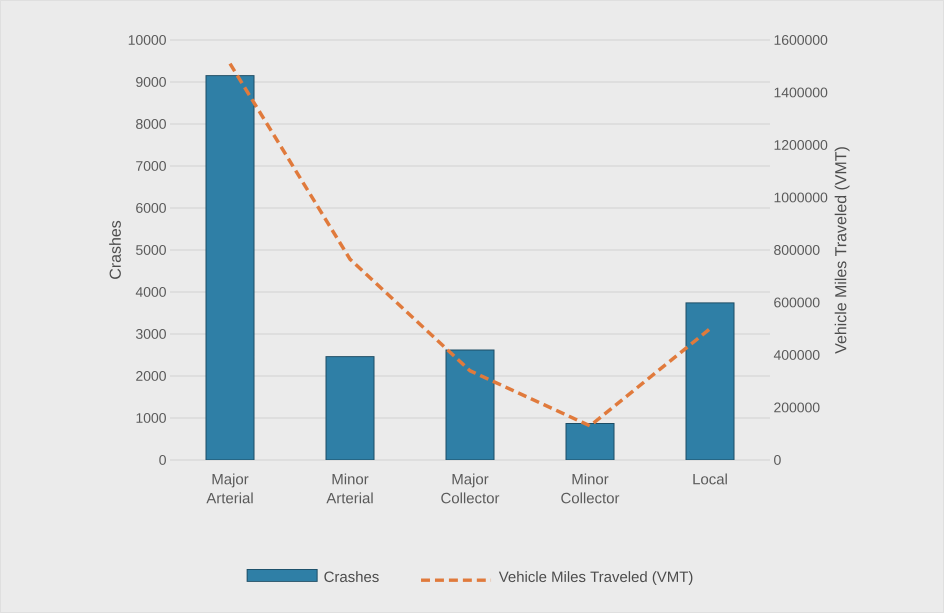 The height and width of the screenshot is (613, 944). What do you see at coordinates (151, 250) in the screenshot?
I see `y-tick-label: 5000` at bounding box center [151, 250].